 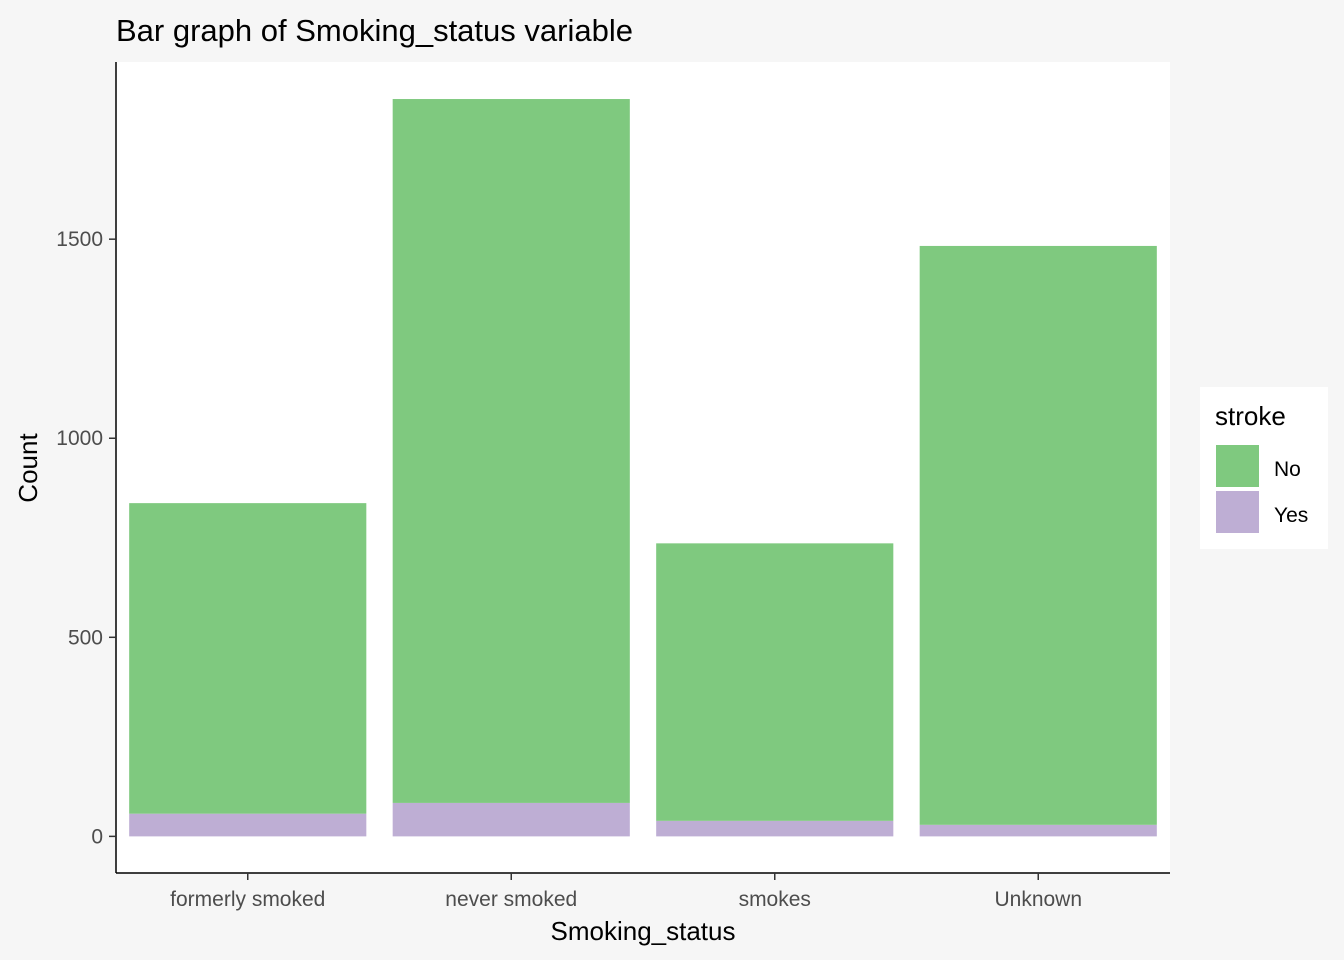 I want to click on bar-never-smoked-no, so click(x=511, y=451).